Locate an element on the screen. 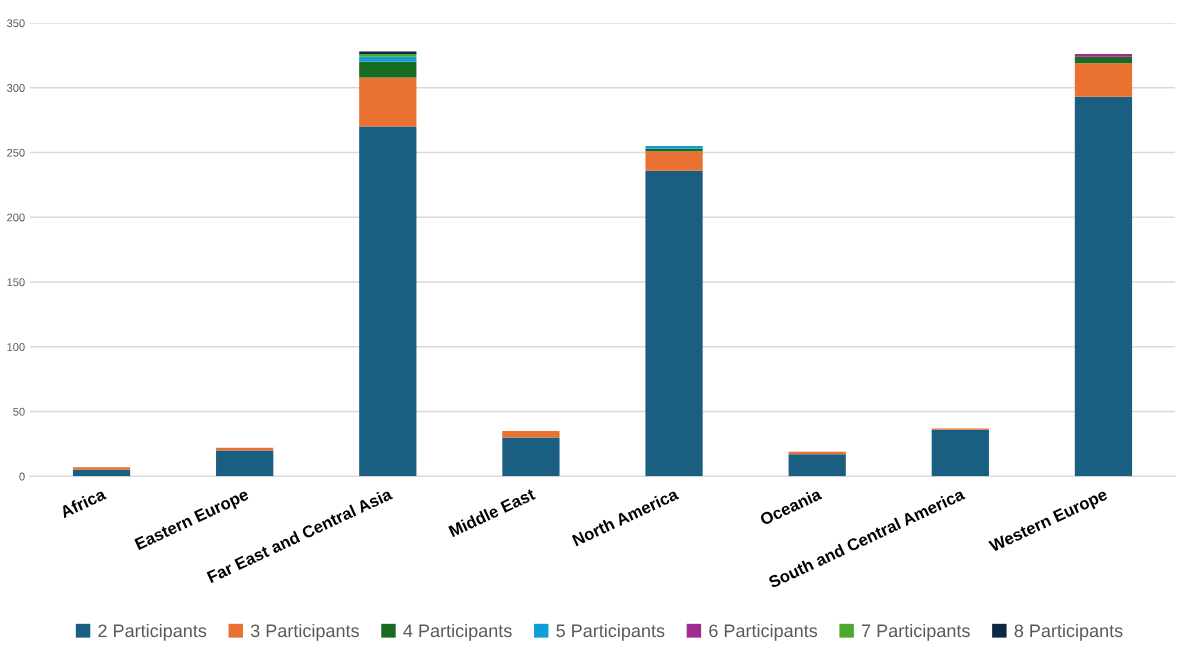 The height and width of the screenshot is (657, 1199). y-tick-label: 250 is located at coordinates (16, 152).